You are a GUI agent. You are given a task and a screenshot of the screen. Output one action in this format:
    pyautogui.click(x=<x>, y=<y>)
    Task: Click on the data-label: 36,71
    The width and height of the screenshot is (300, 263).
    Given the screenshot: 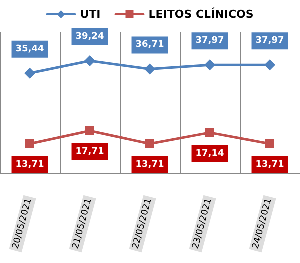 What is the action you would take?
    pyautogui.click(x=150, y=45)
    